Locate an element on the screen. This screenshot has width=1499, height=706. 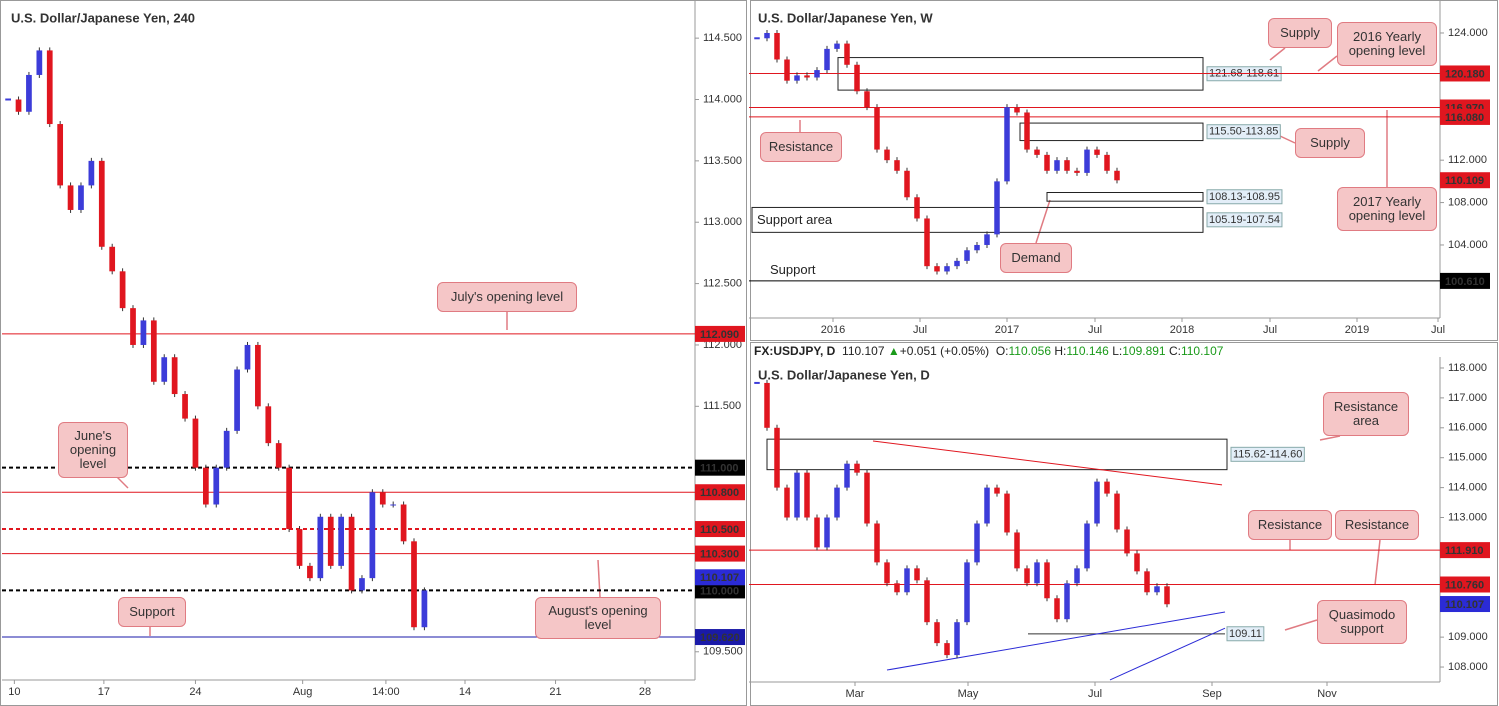
y-tick-label: 111.500 is located at coordinates (722, 406).